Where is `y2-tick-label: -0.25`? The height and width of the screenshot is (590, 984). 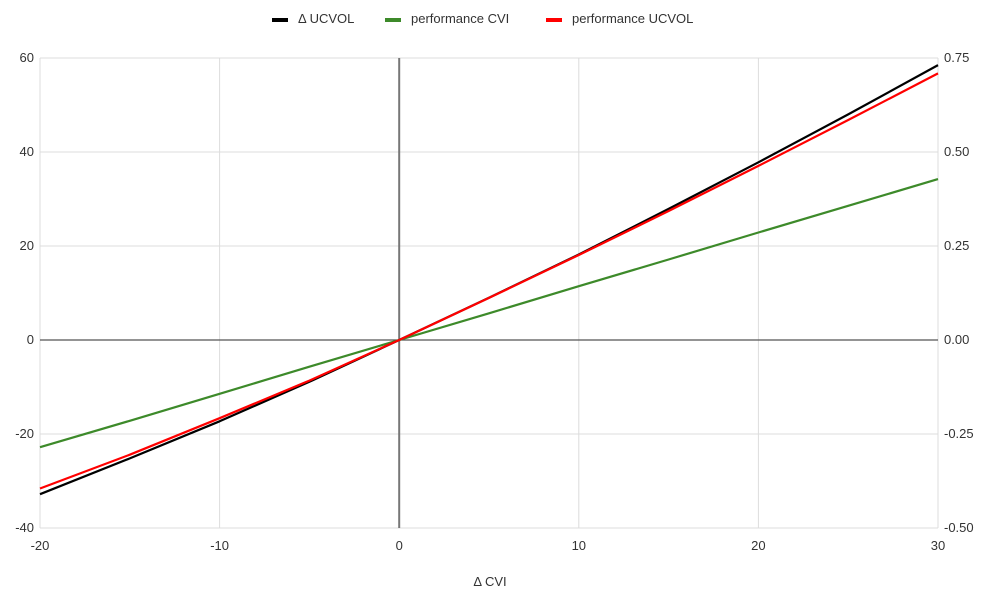 y2-tick-label: -0.25 is located at coordinates (959, 433).